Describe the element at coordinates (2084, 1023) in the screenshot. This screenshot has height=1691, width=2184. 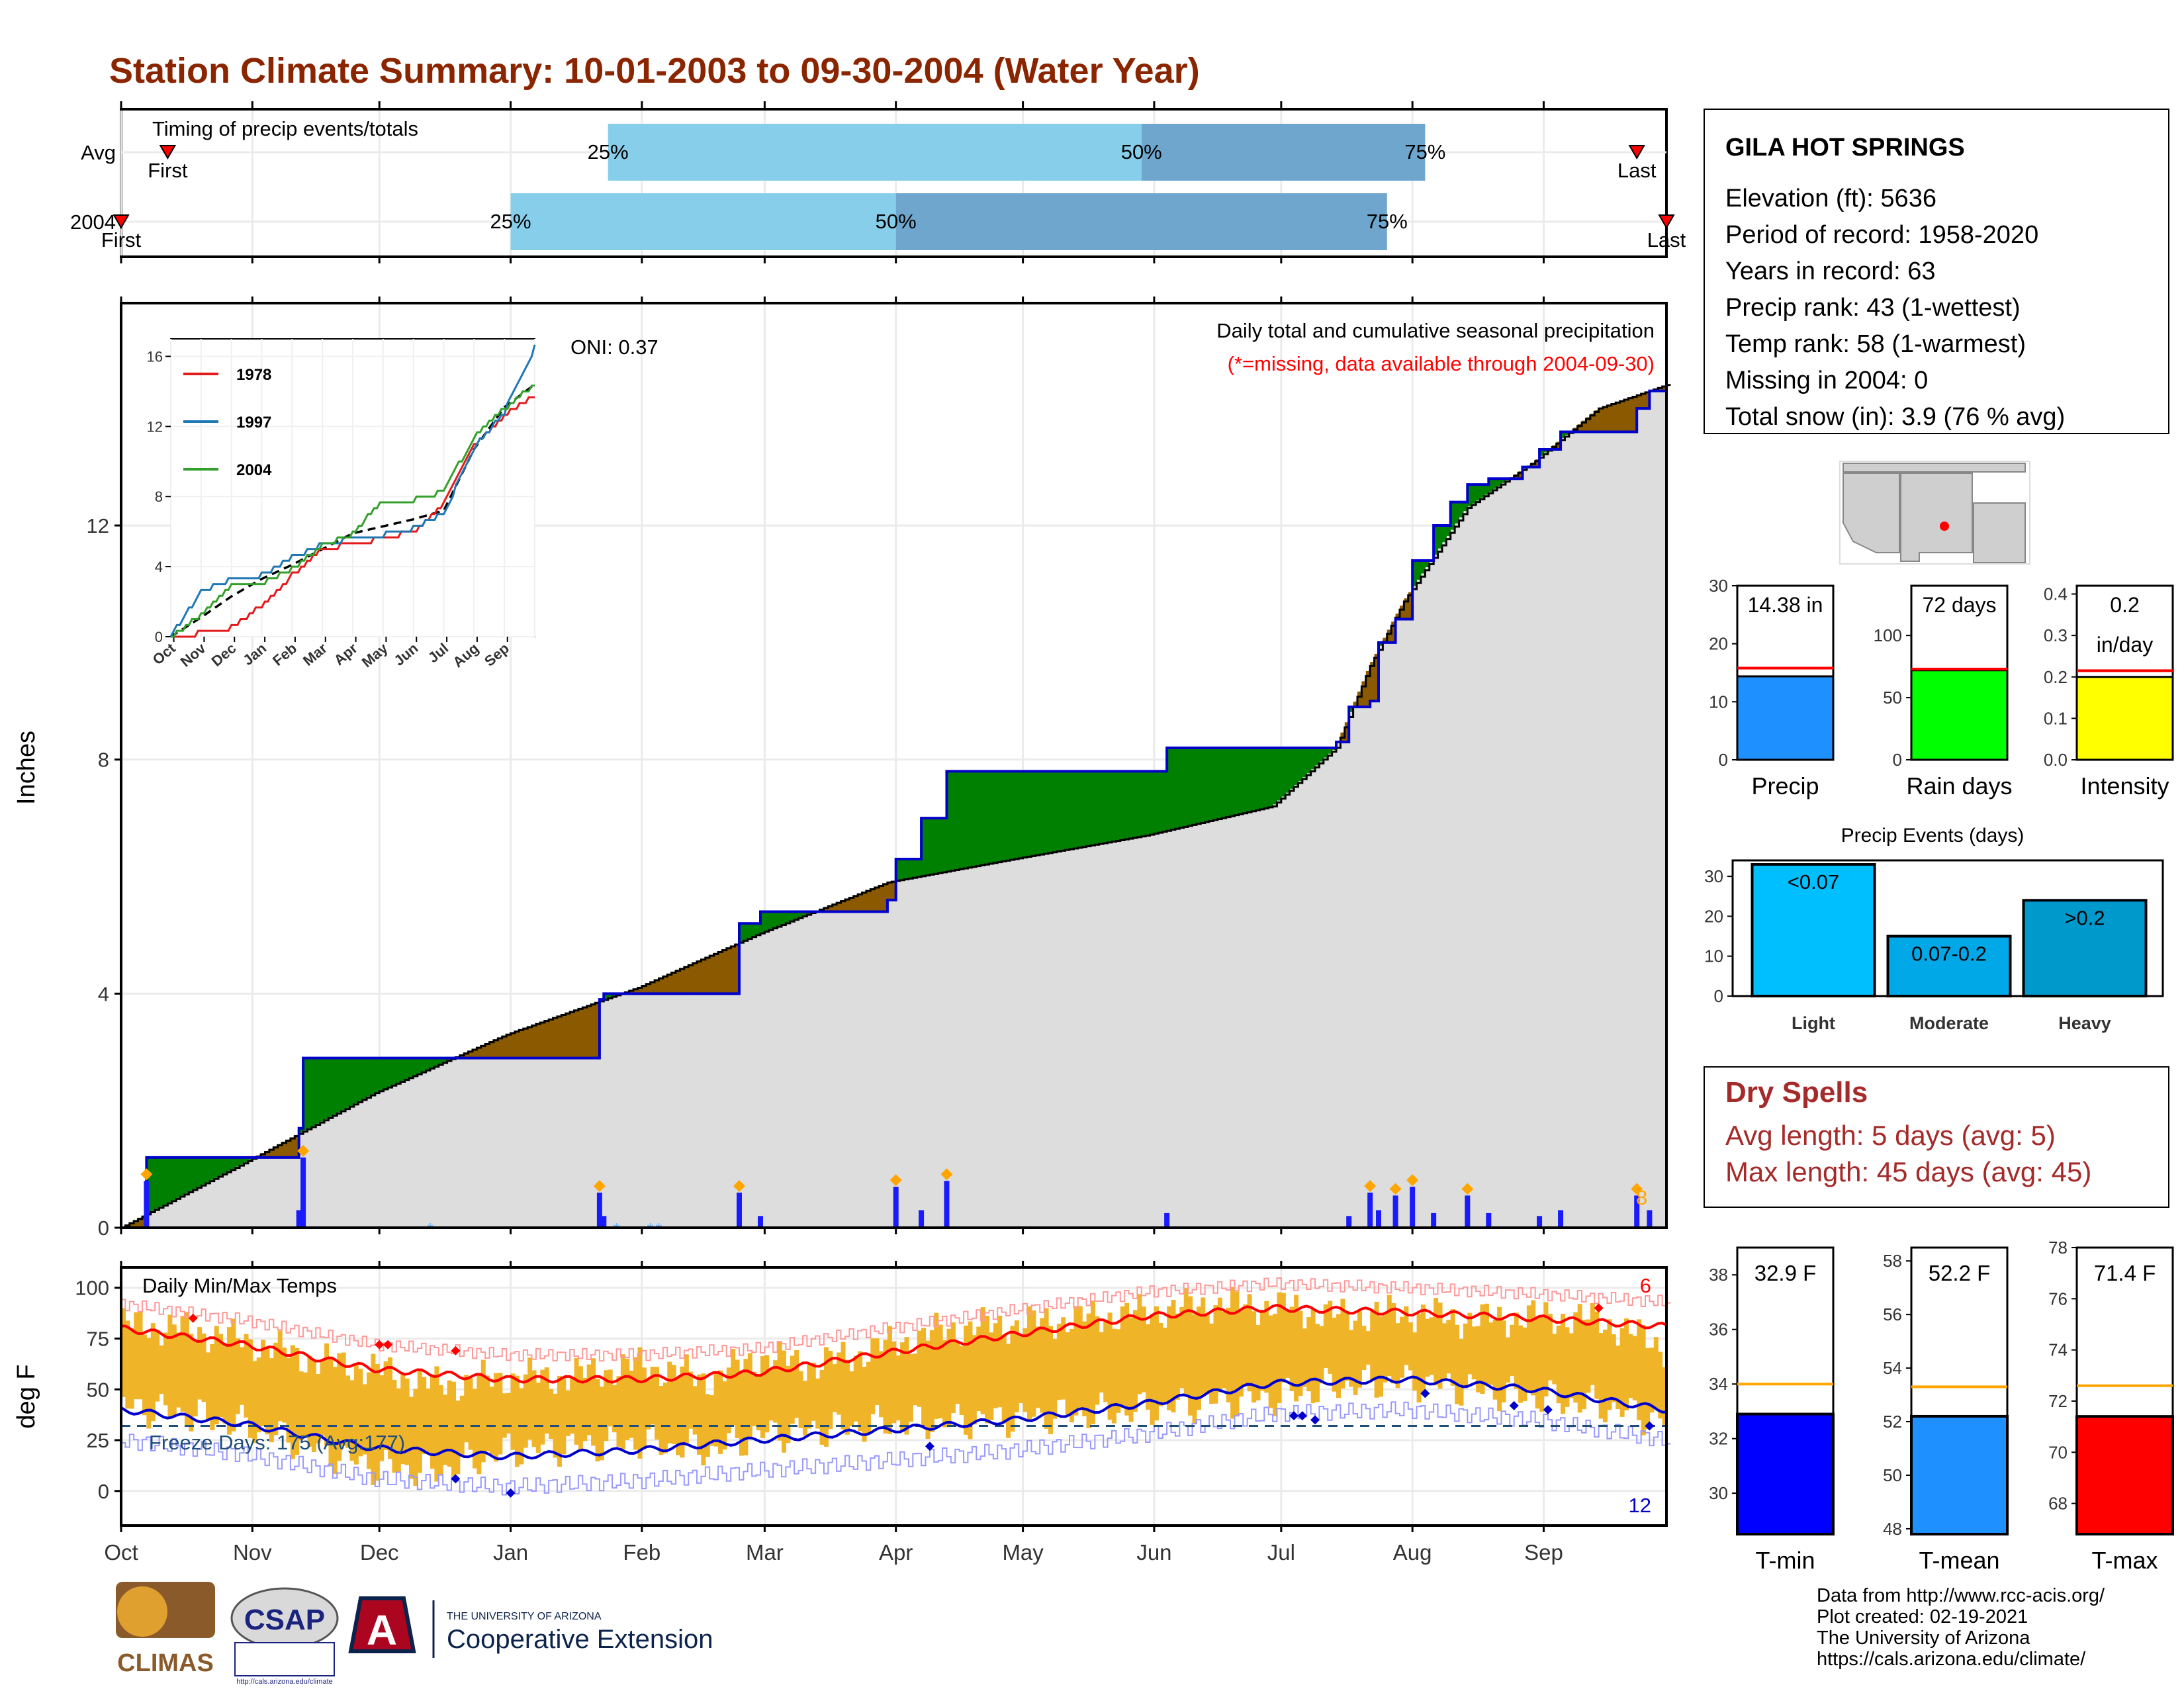
I see `events-category-label-2: Heavy` at that location.